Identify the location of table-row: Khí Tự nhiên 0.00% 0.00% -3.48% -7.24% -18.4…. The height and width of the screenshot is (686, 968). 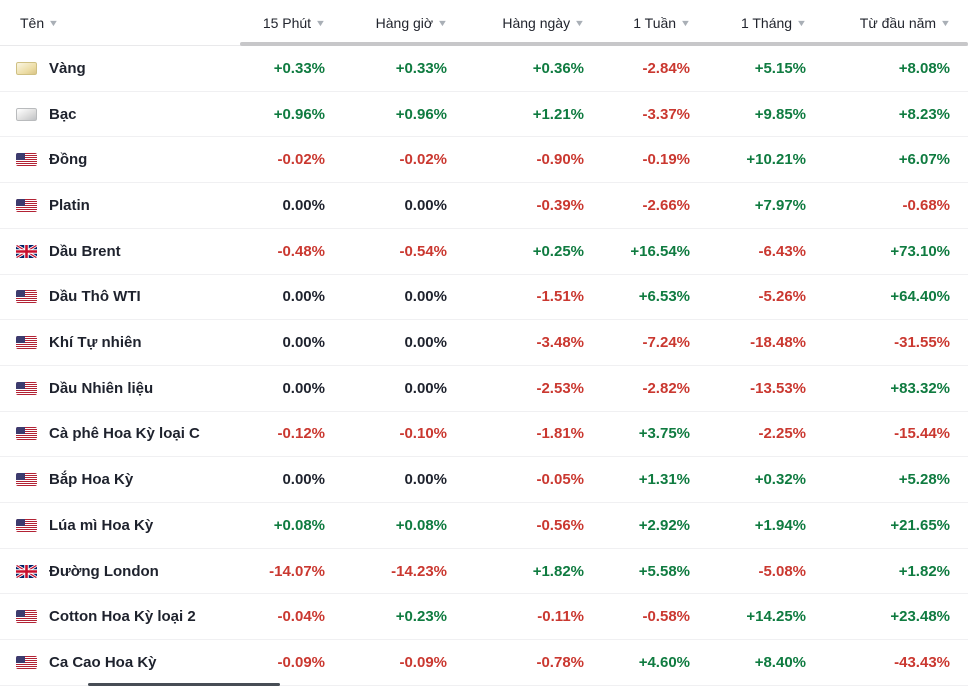
(484, 343).